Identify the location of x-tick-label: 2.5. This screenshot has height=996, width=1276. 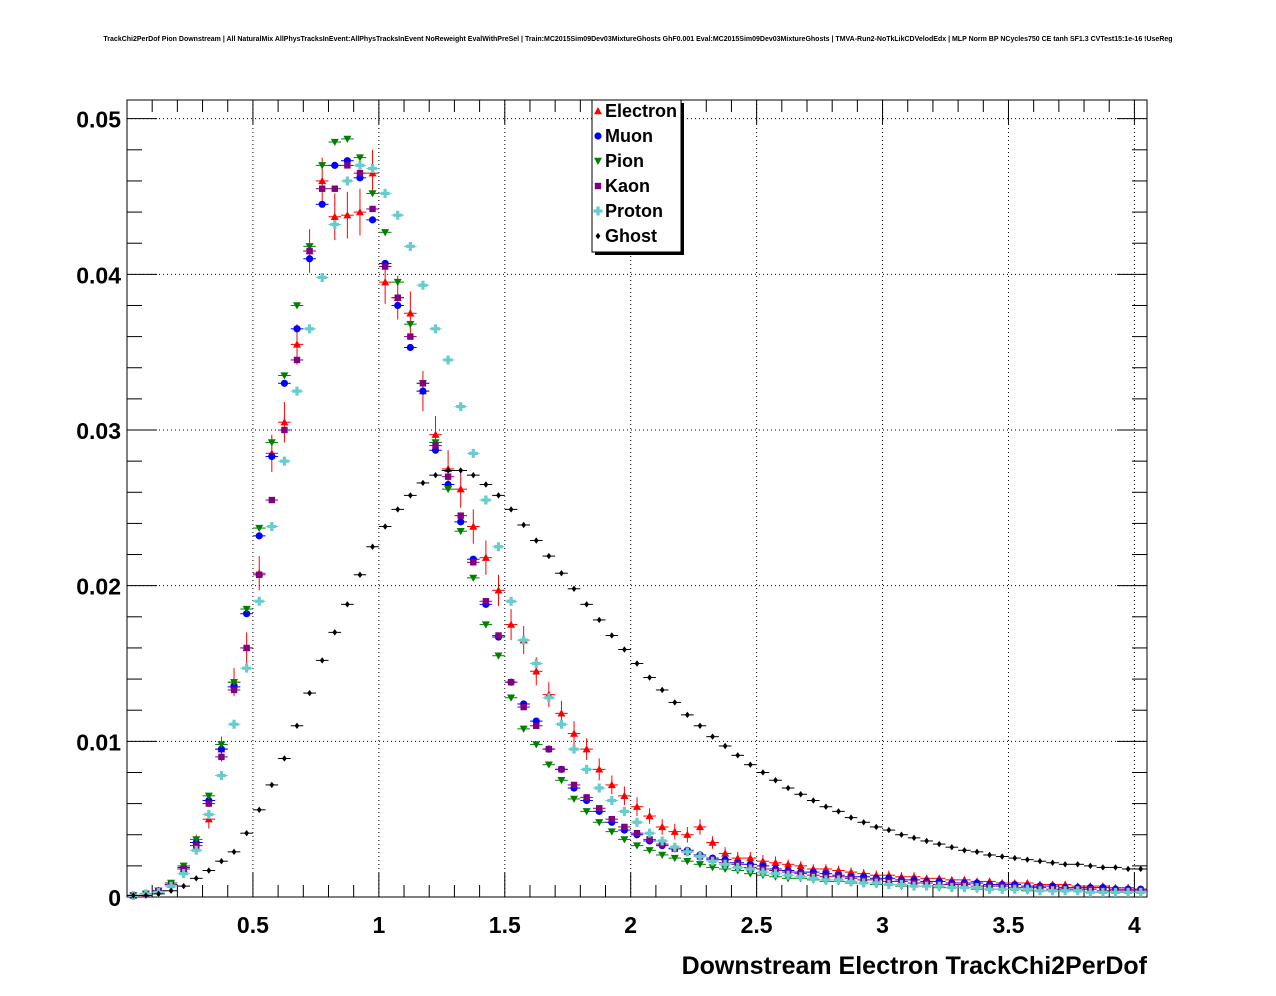
(757, 925).